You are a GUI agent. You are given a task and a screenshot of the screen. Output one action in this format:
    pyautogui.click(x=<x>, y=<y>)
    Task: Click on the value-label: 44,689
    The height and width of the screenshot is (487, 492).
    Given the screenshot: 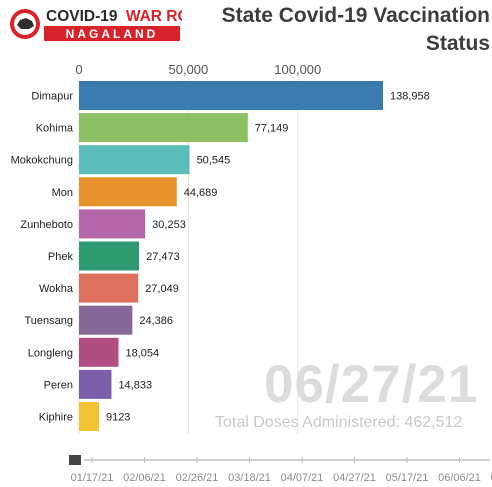 What is the action you would take?
    pyautogui.click(x=201, y=193)
    